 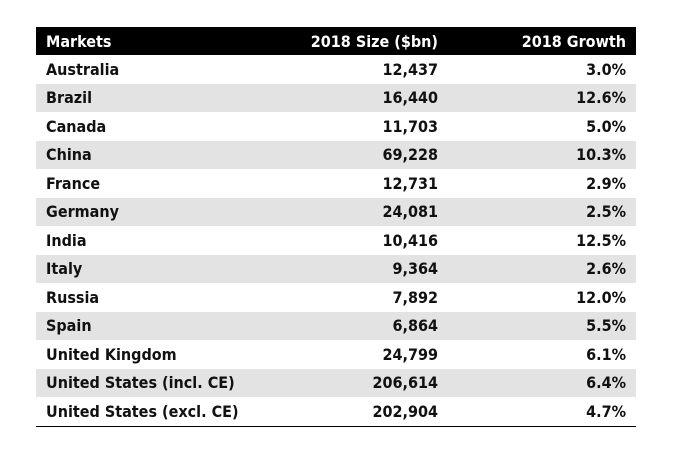 What do you see at coordinates (362, 183) in the screenshot?
I see `size-cell: 12,731` at bounding box center [362, 183].